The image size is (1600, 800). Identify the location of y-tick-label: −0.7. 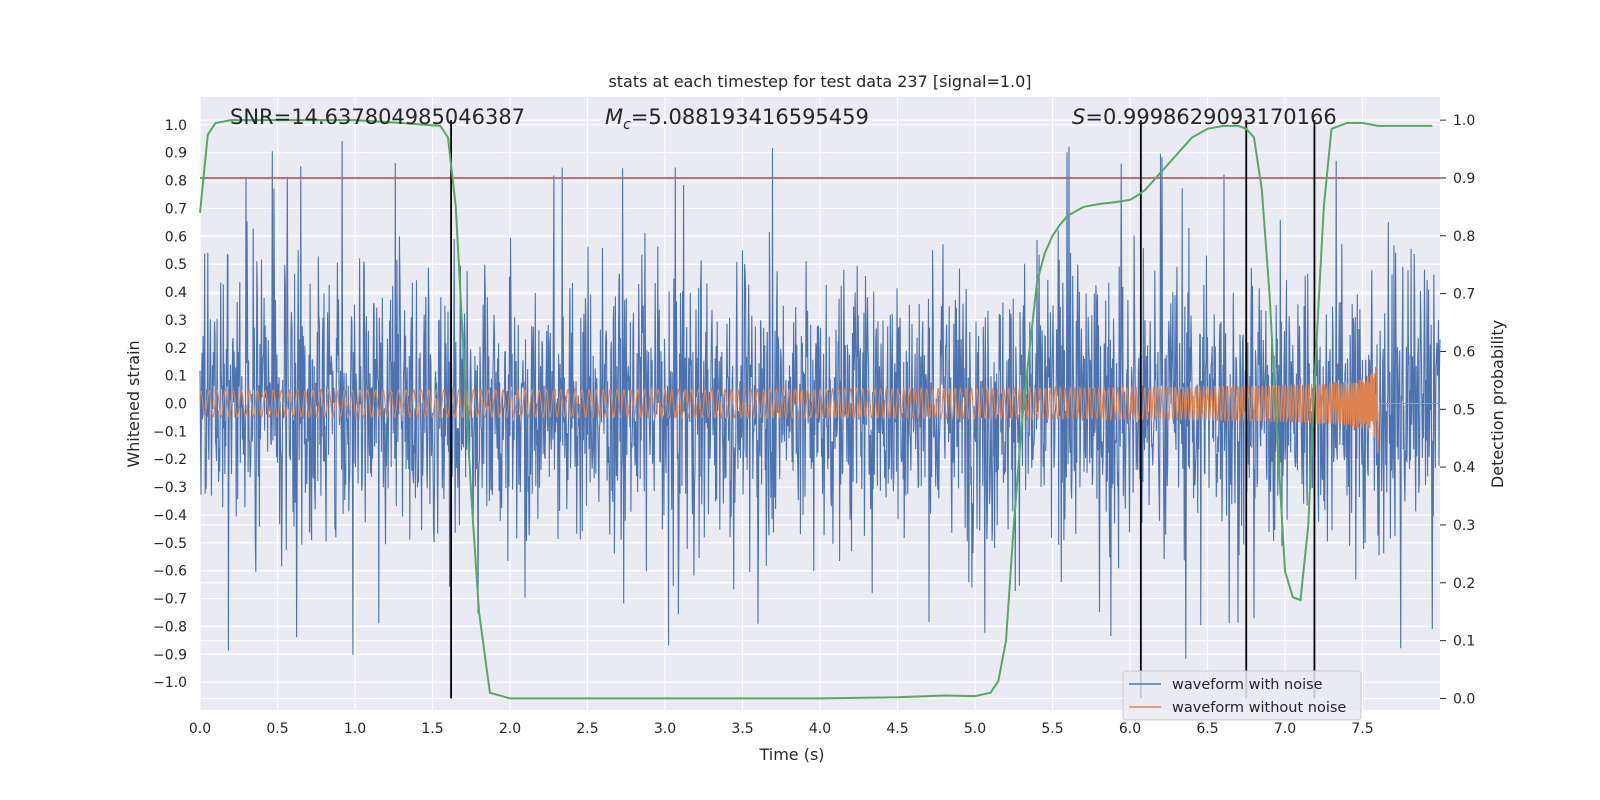
(170, 600).